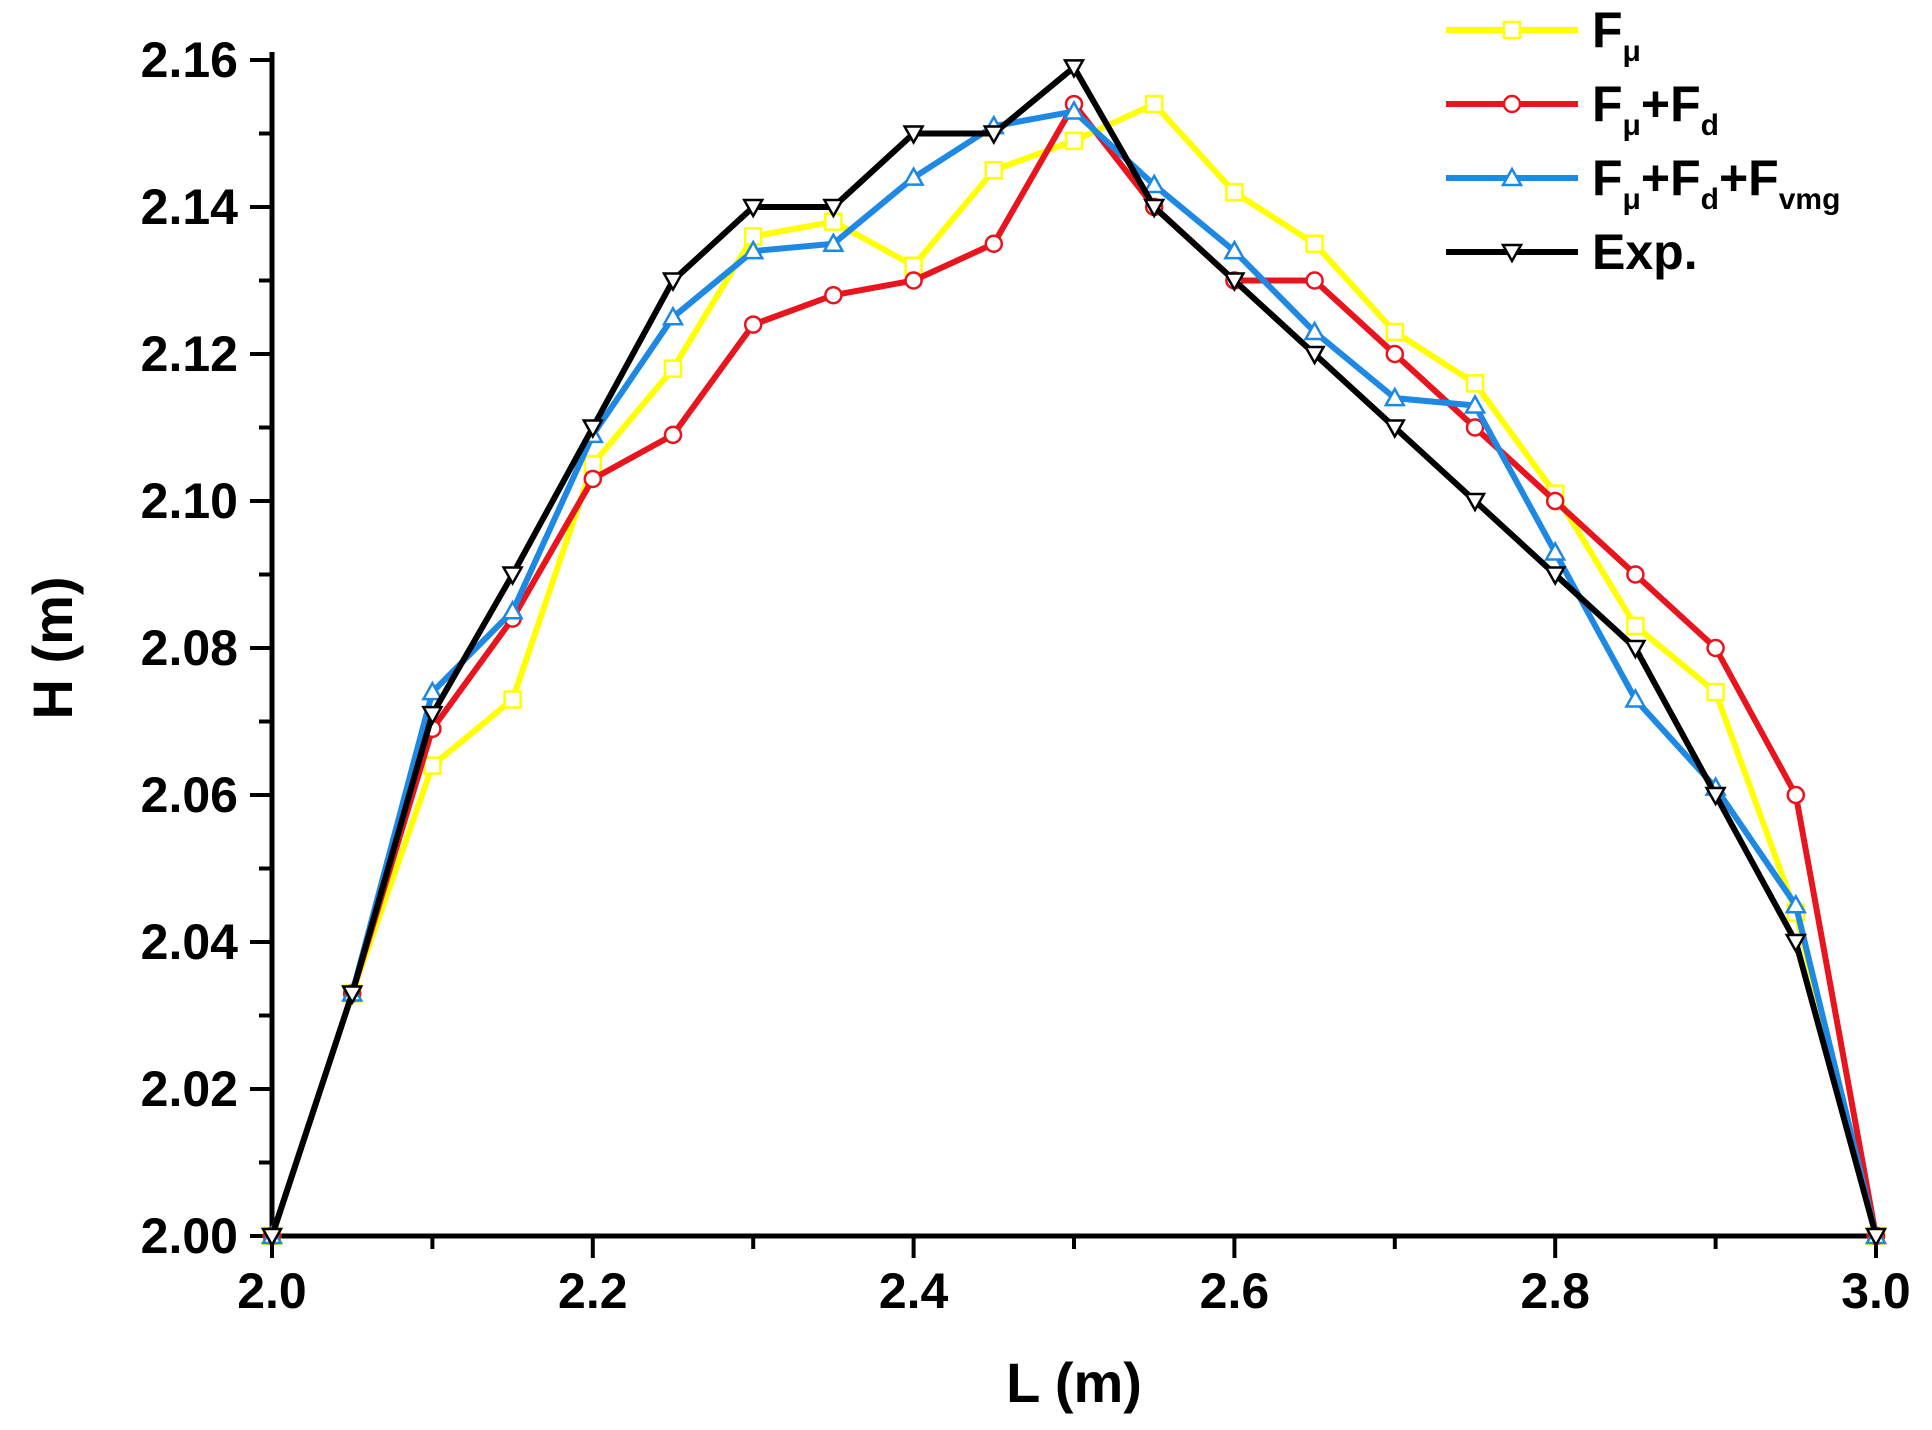 The image size is (1932, 1430). I want to click on x-tick-label: 2.0, so click(272, 1291).